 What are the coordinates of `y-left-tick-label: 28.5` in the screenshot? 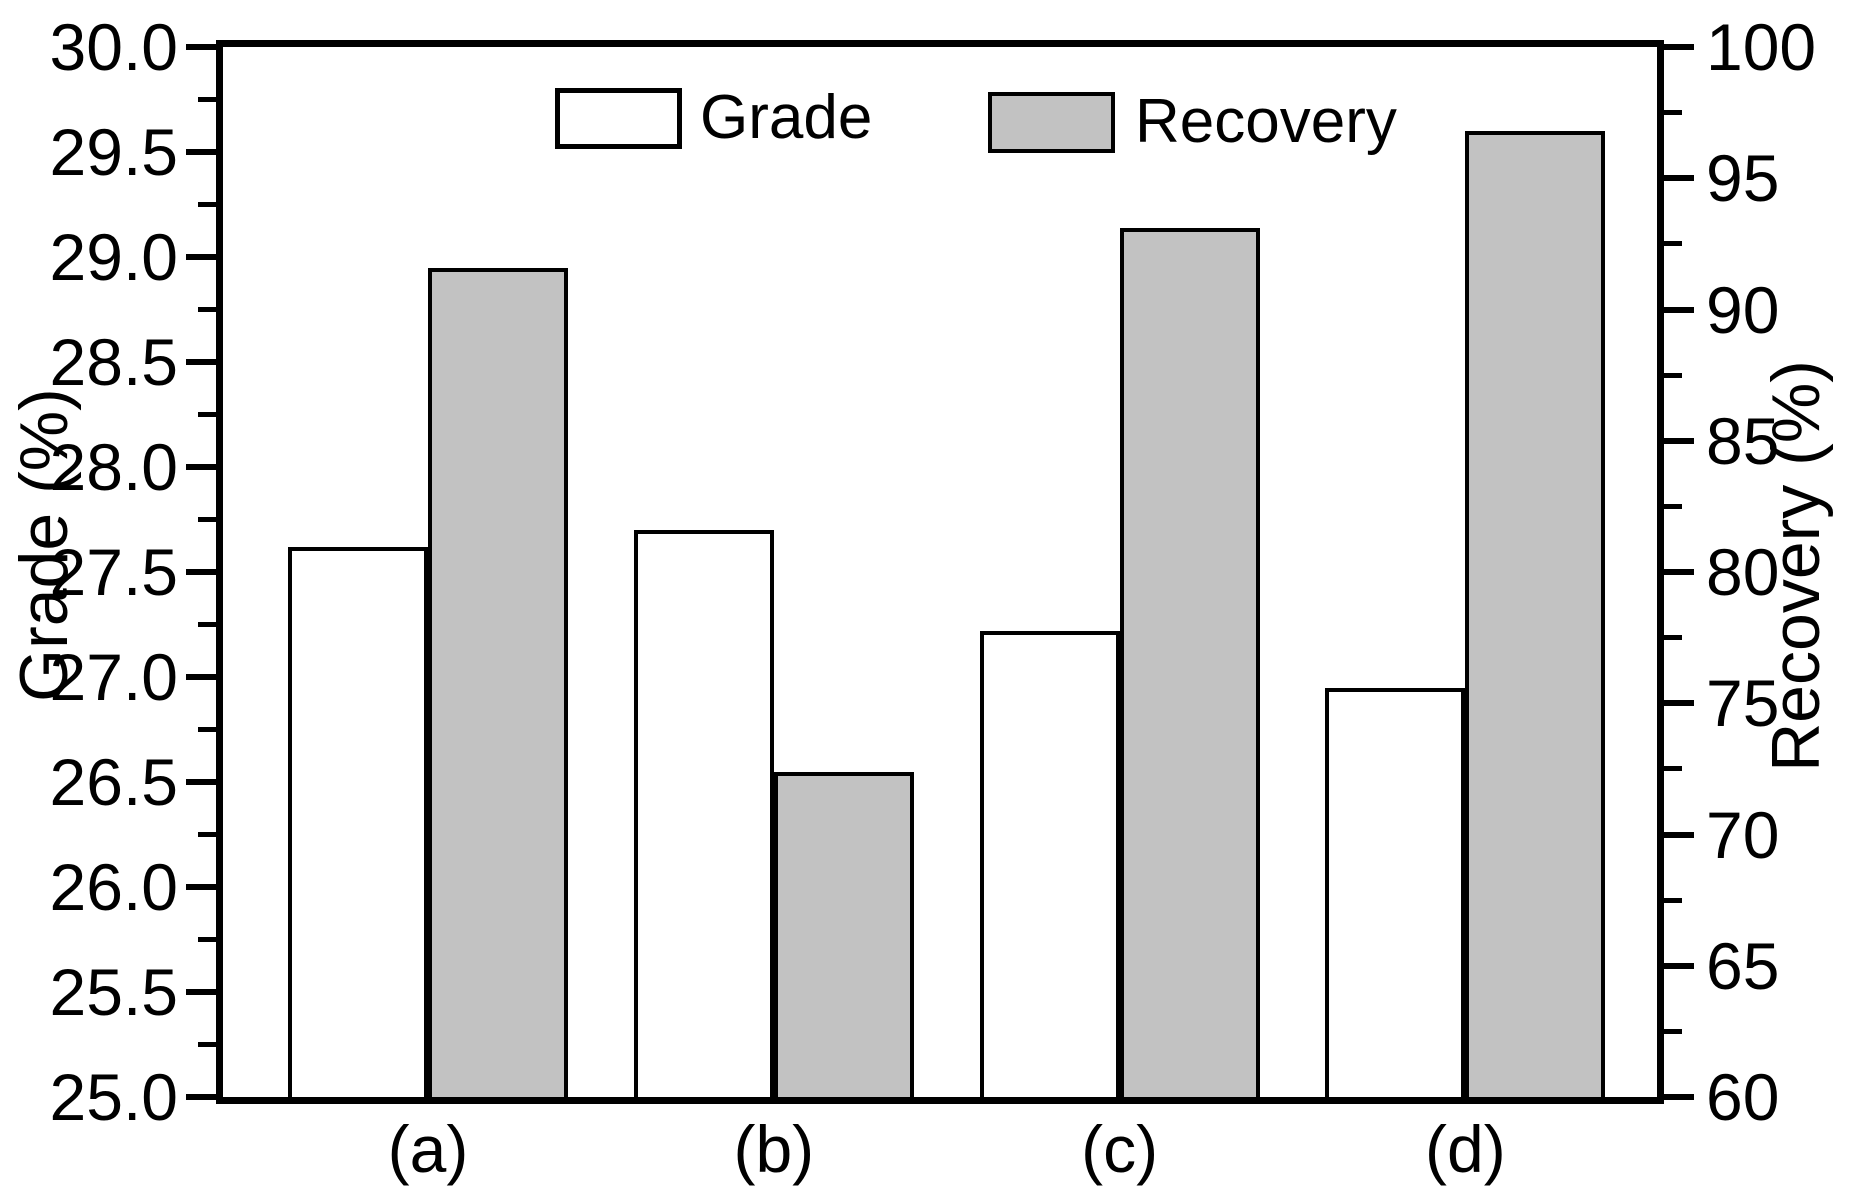 It's located at (113, 362).